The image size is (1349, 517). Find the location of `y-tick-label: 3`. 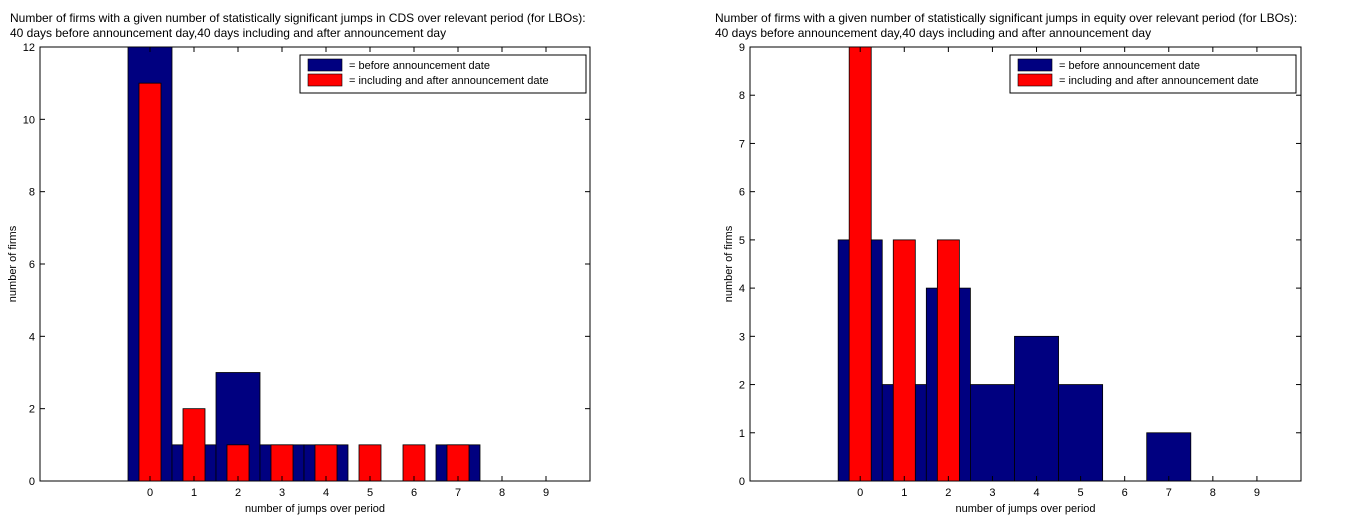

y-tick-label: 3 is located at coordinates (742, 337).